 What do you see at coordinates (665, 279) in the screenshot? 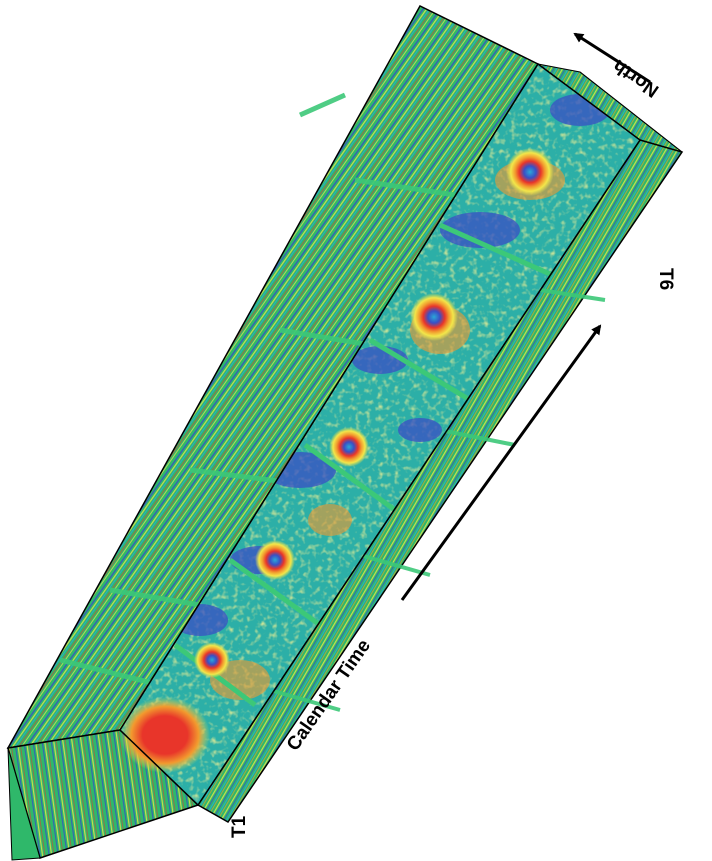
I see `t6-label: T6` at bounding box center [665, 279].